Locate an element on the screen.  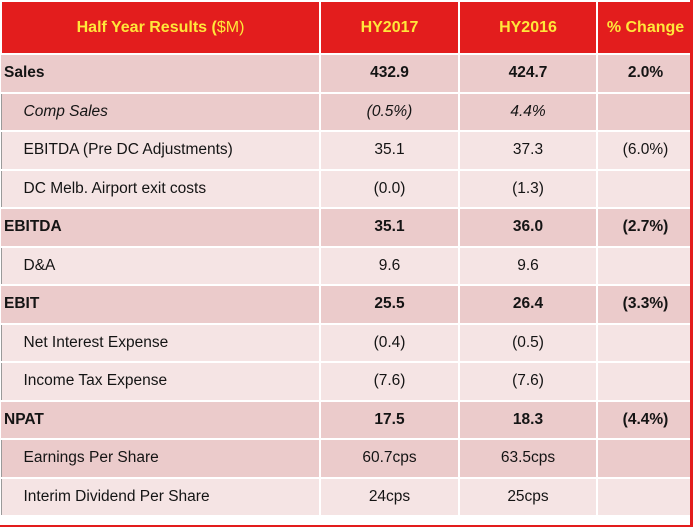
row-change: (6.0%) is located at coordinates (644, 150).